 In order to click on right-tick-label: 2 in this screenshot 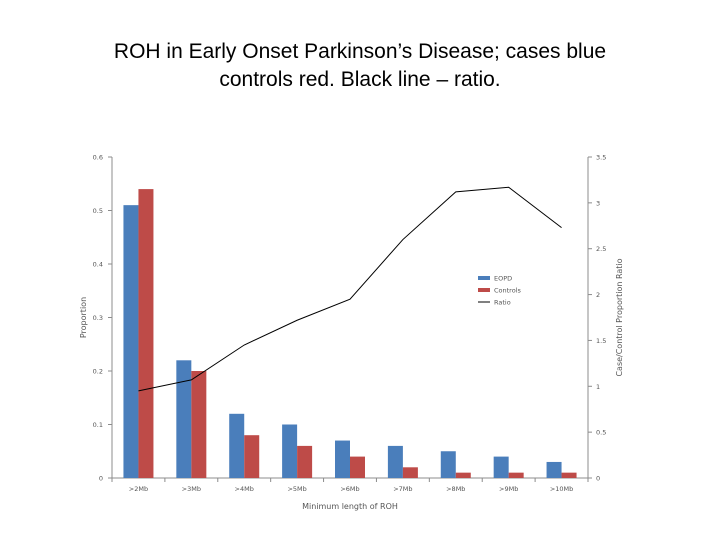, I will do `click(598, 295)`.